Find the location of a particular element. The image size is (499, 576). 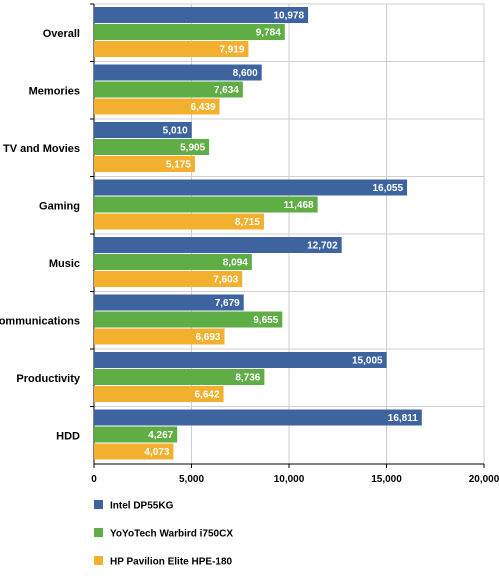

bar-value-label: 6,439 is located at coordinates (203, 107).